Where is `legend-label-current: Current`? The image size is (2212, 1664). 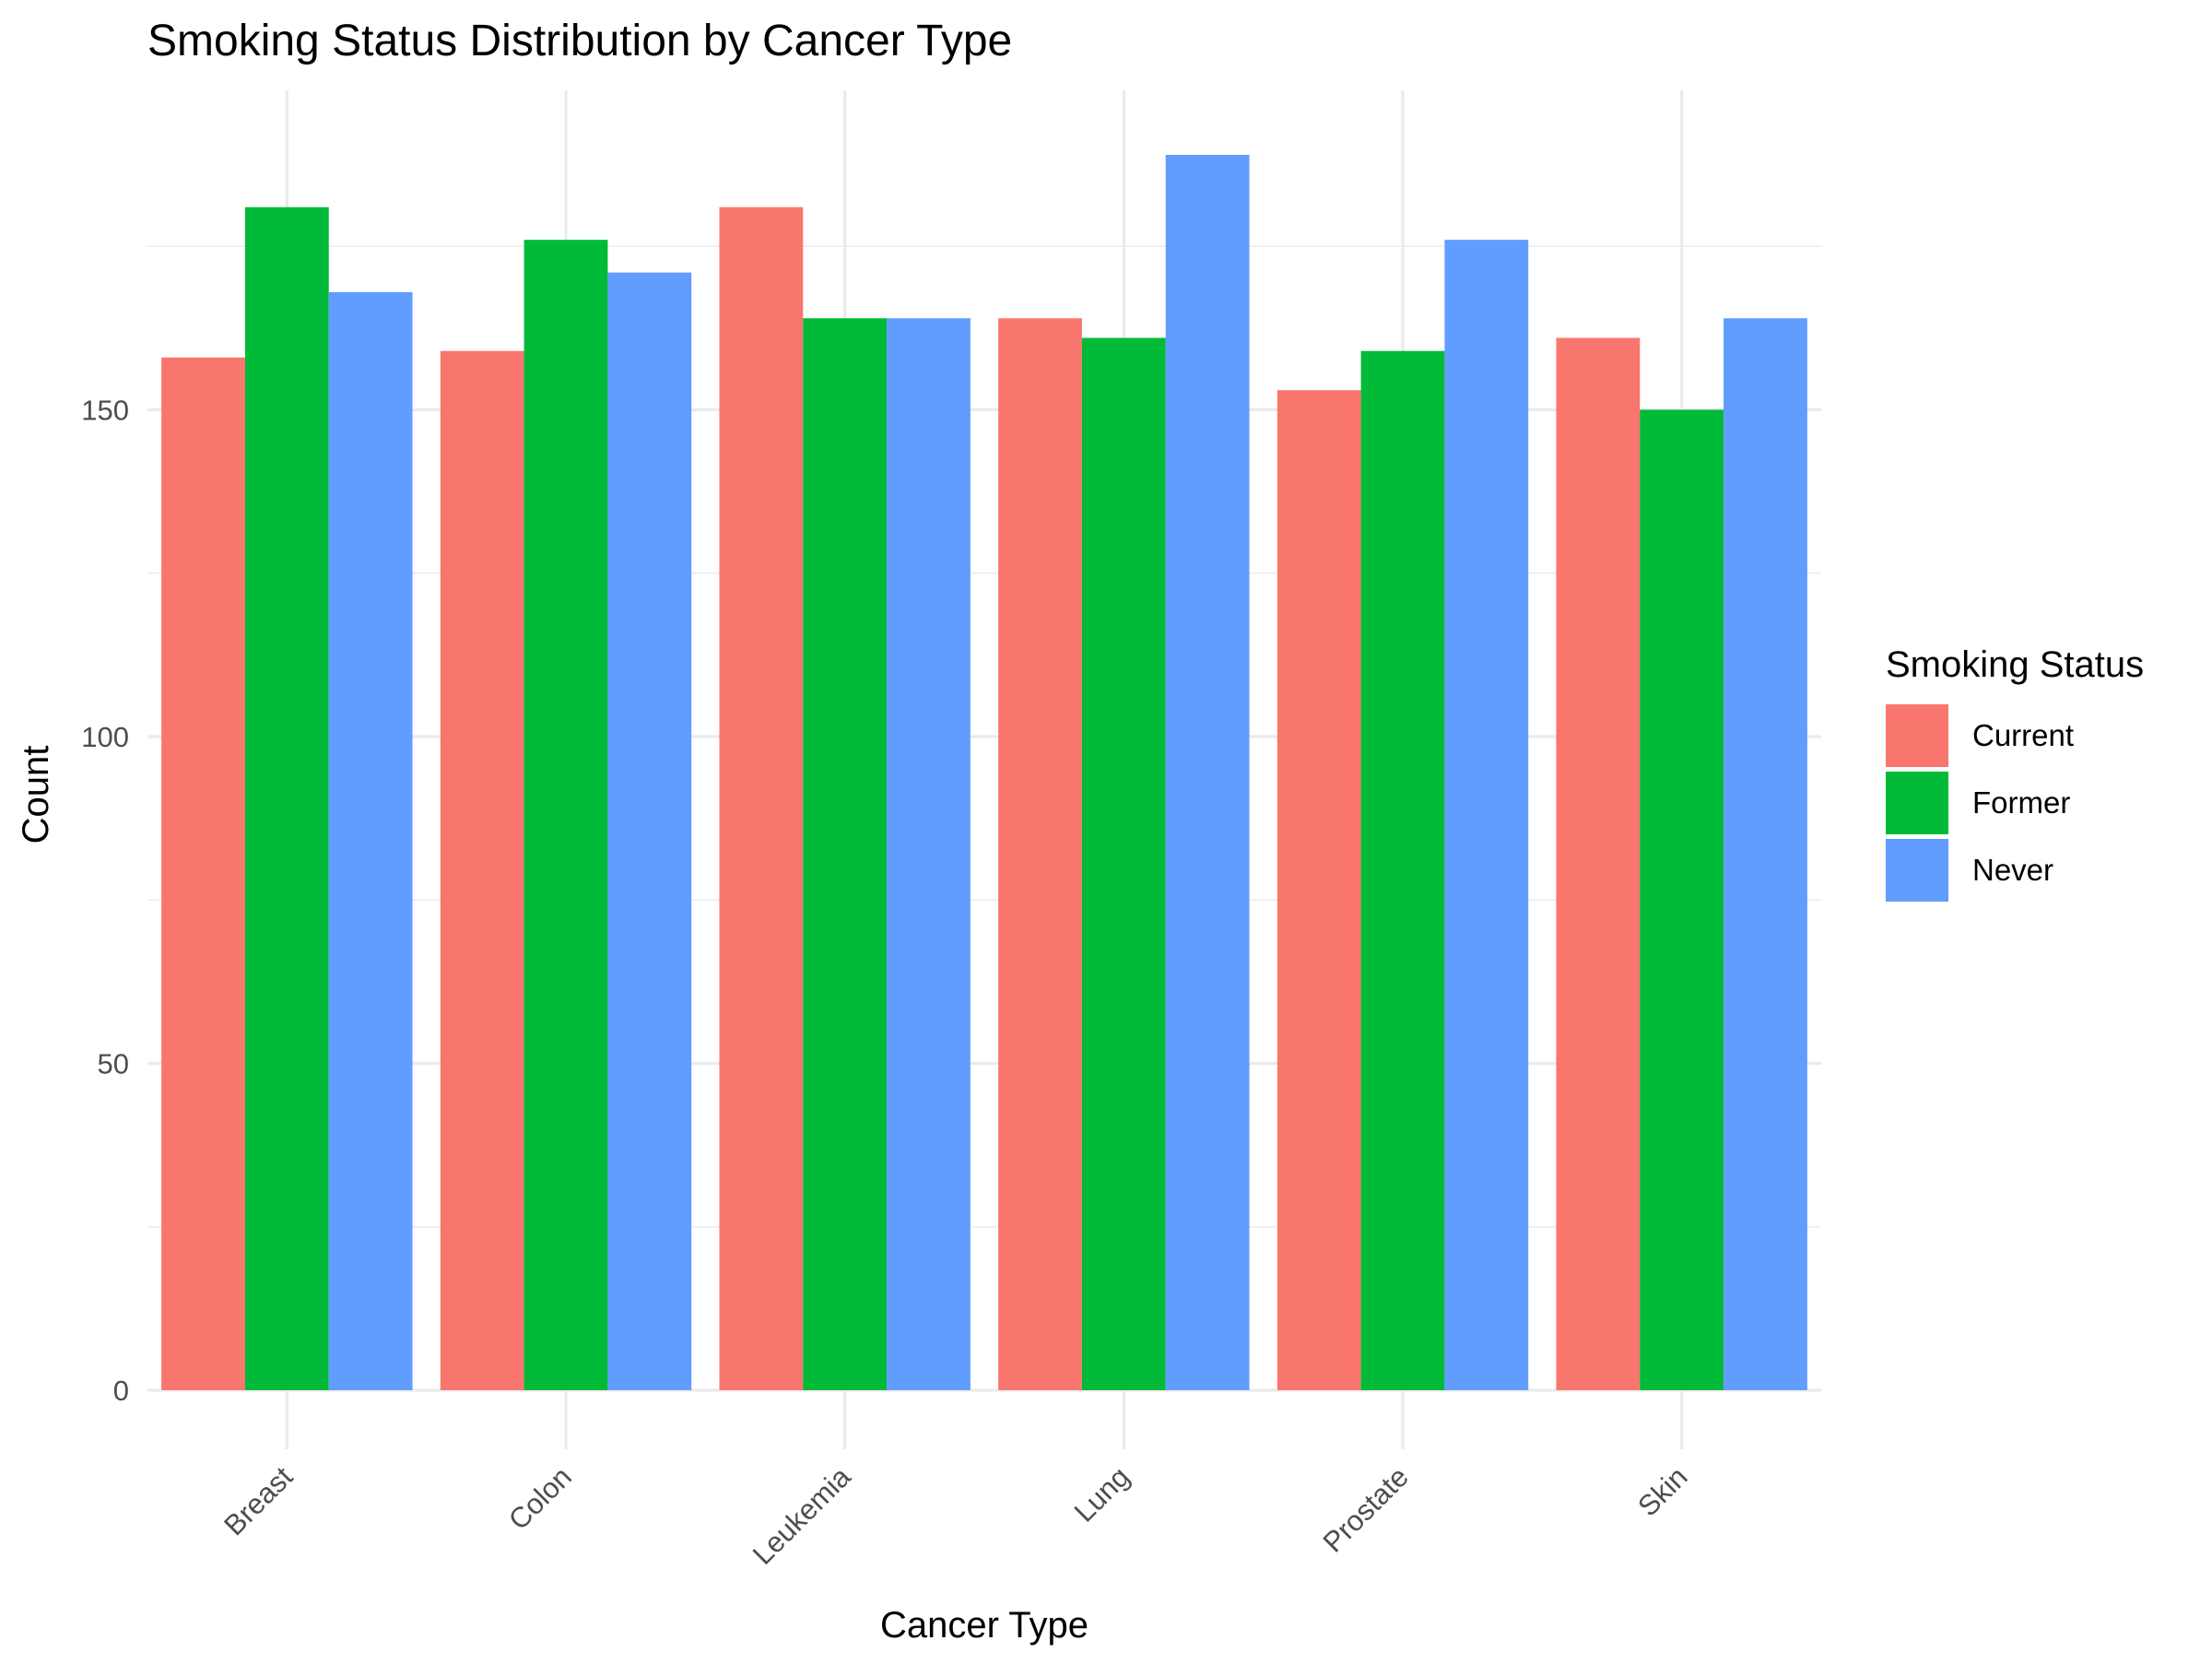
legend-label-current: Current is located at coordinates (2023, 735).